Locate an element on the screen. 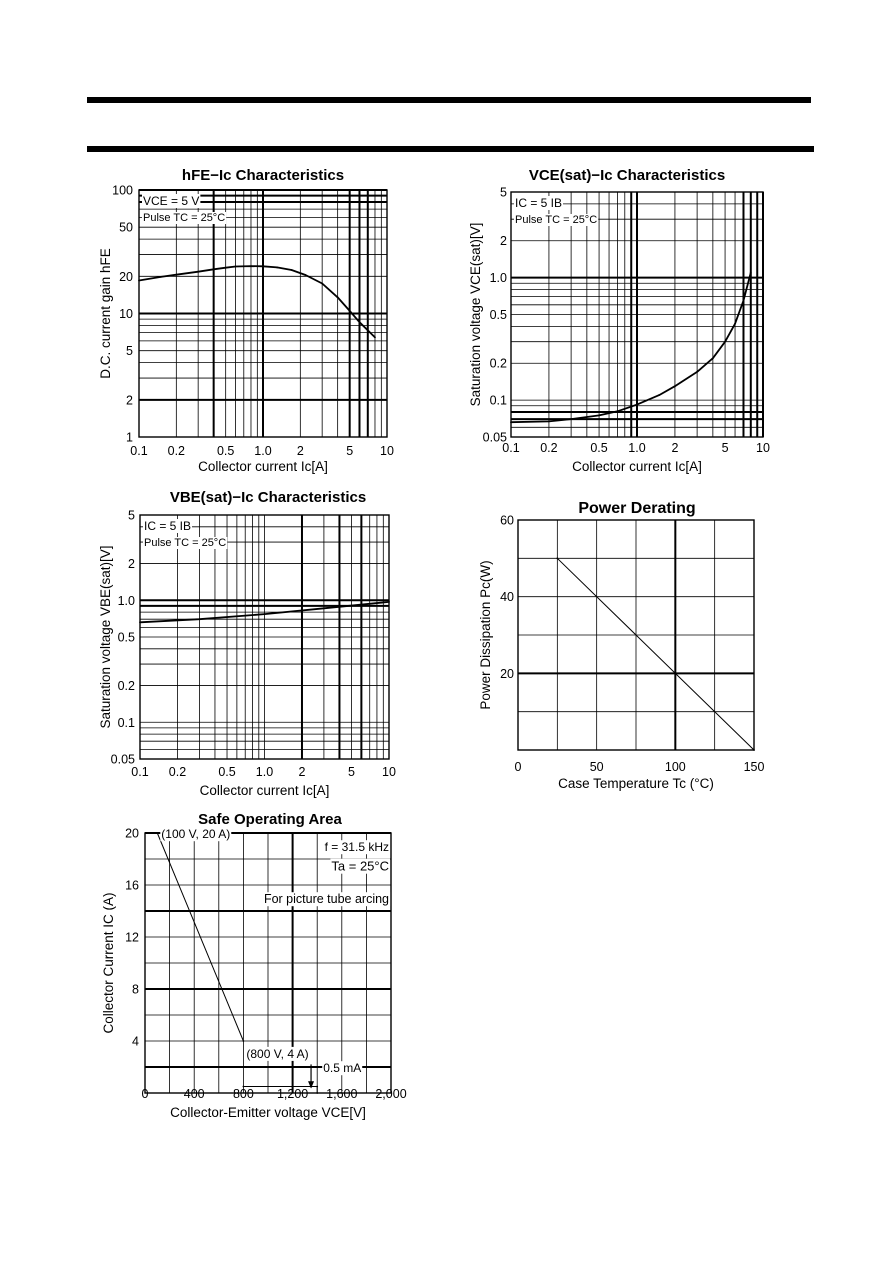 Image resolution: width=892 pixels, height=1263 pixels. y-tick-label: 10 is located at coordinates (126, 314).